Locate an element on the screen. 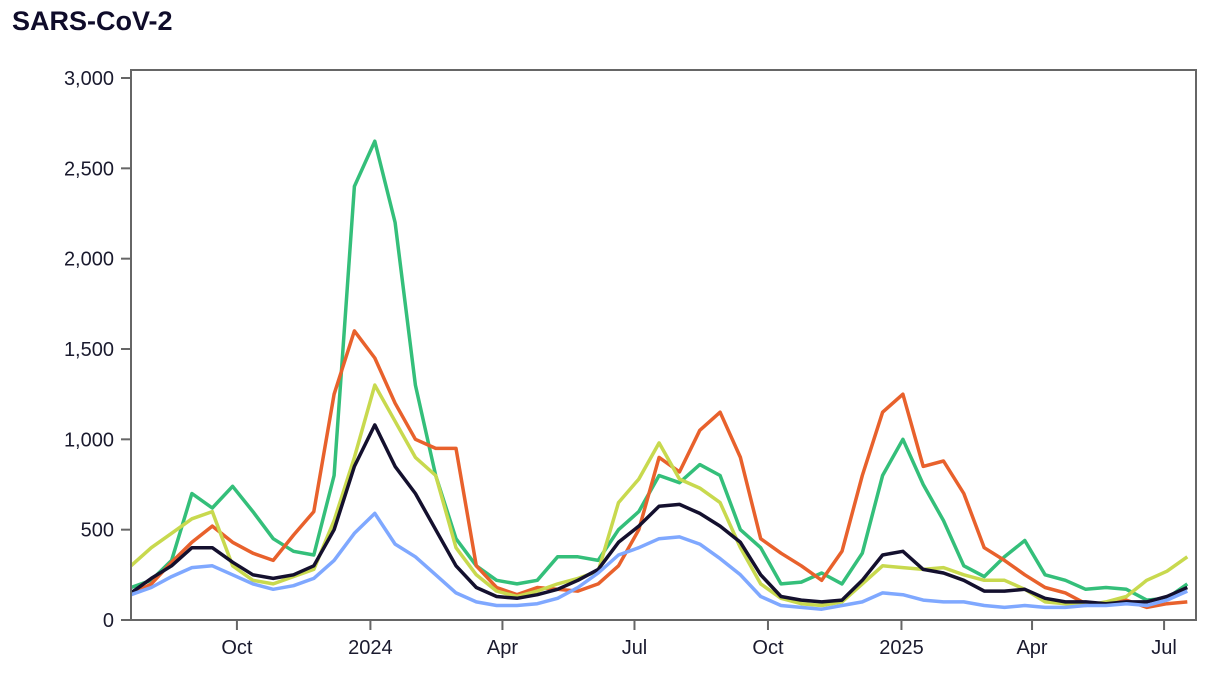  y-tick-label: 500 is located at coordinates (97, 531).